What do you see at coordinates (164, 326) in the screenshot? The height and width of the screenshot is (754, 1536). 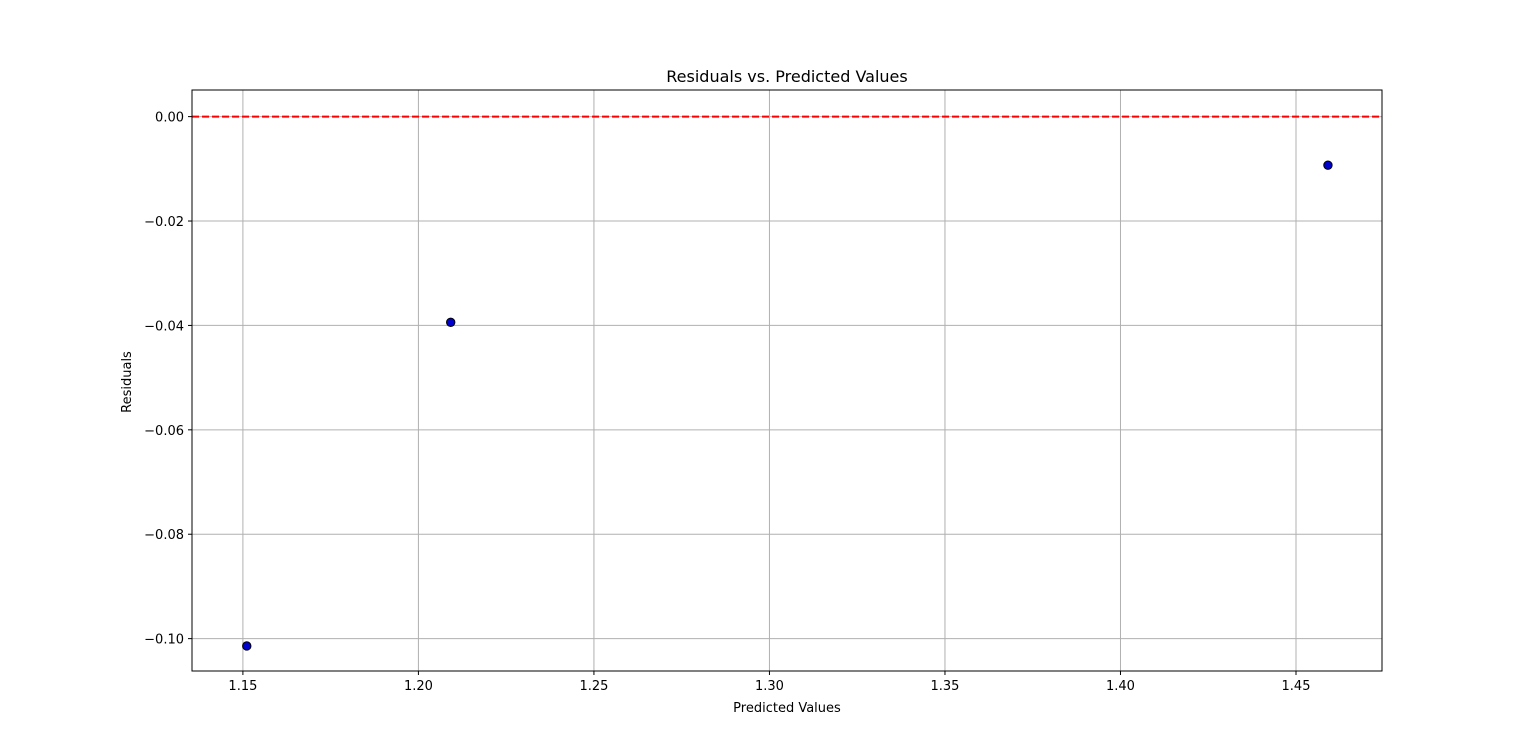 I see `y-tick-label: −0.04` at bounding box center [164, 326].